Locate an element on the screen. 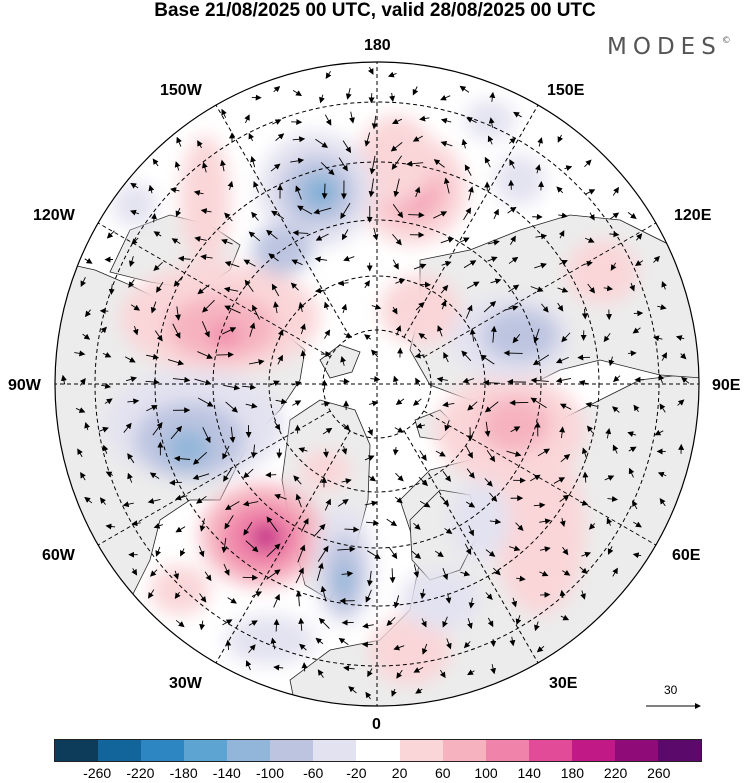  colorbar-segment is located at coordinates (77, 750).